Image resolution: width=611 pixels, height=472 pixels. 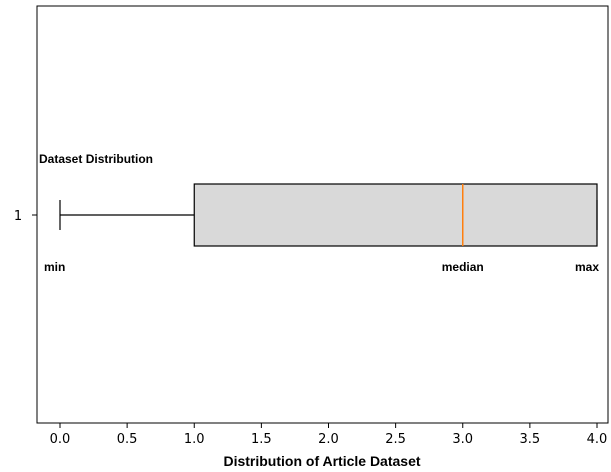 What do you see at coordinates (96, 159) in the screenshot?
I see `series-label: Dataset Distribution` at bounding box center [96, 159].